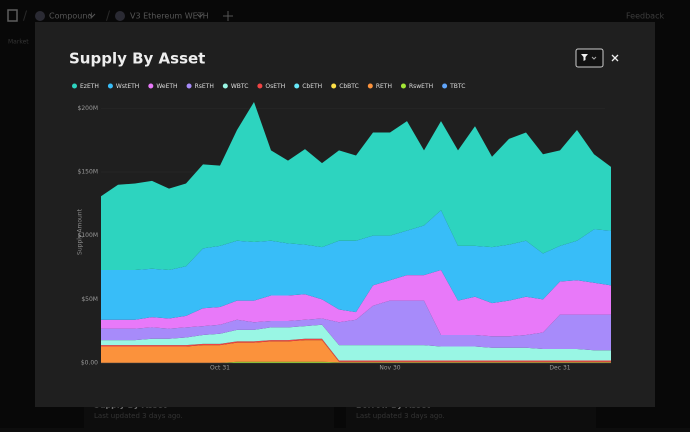 This screenshot has width=690, height=432. I want to click on legend-label: OsETH, so click(275, 86).